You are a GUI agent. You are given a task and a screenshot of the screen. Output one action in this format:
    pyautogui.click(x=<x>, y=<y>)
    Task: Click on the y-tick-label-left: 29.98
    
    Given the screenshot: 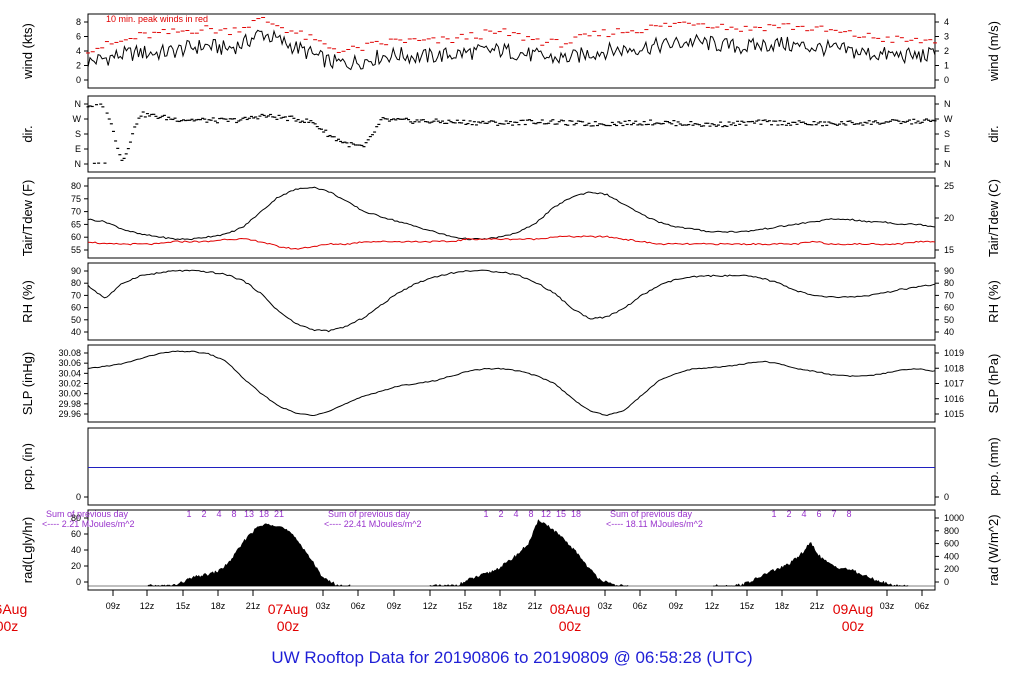 What is the action you would take?
    pyautogui.click(x=69, y=404)
    